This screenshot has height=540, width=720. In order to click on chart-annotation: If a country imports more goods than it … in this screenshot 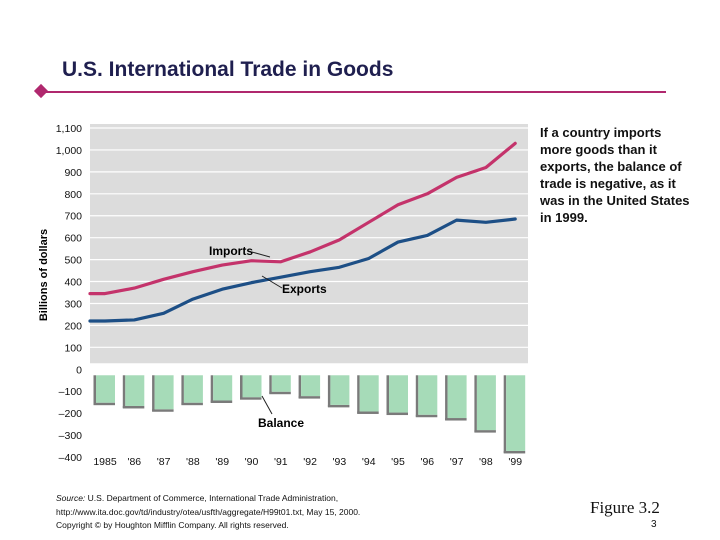, I will do `click(615, 175)`.